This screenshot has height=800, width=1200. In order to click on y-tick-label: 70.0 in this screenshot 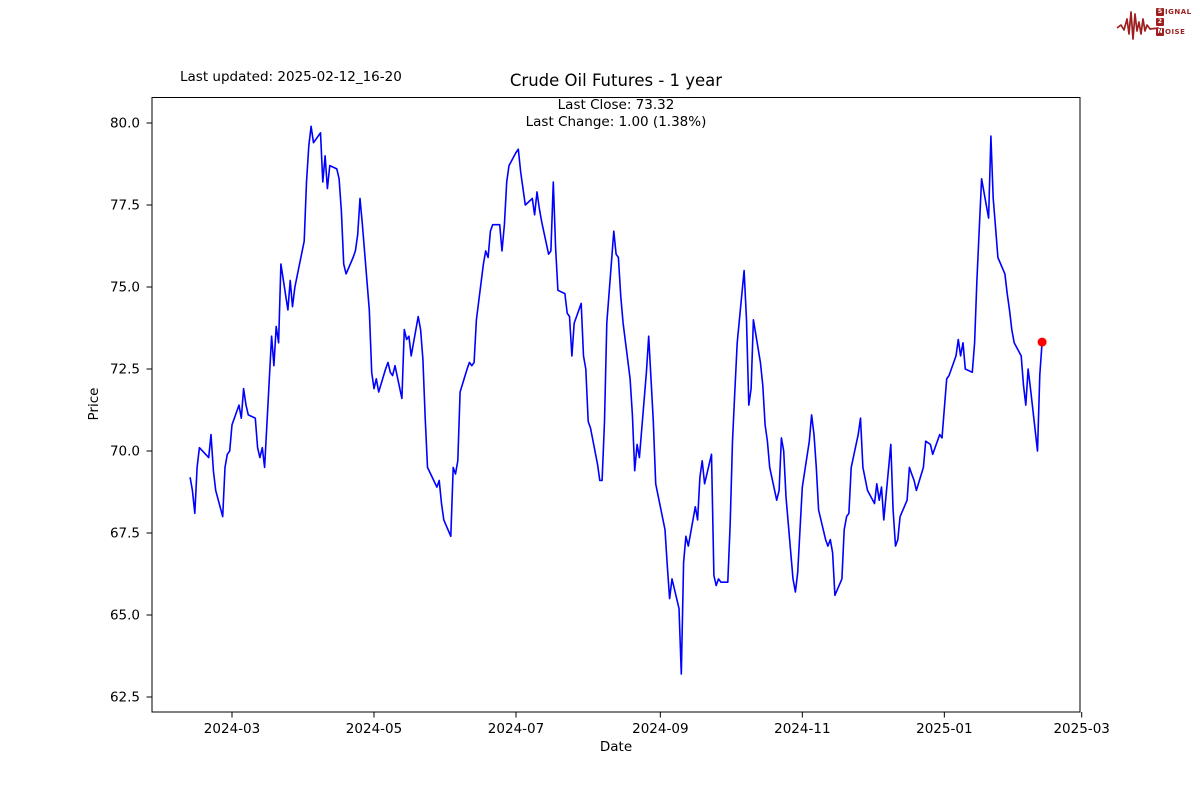, I will do `click(125, 452)`.